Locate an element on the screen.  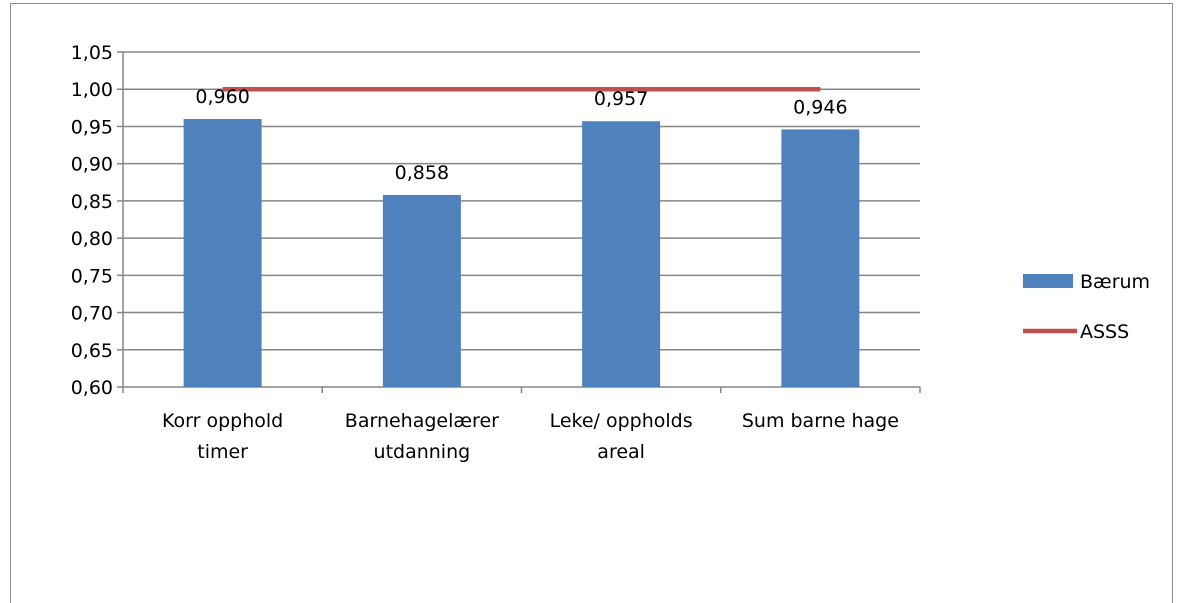
data-label: 0,946 is located at coordinates (820, 107).